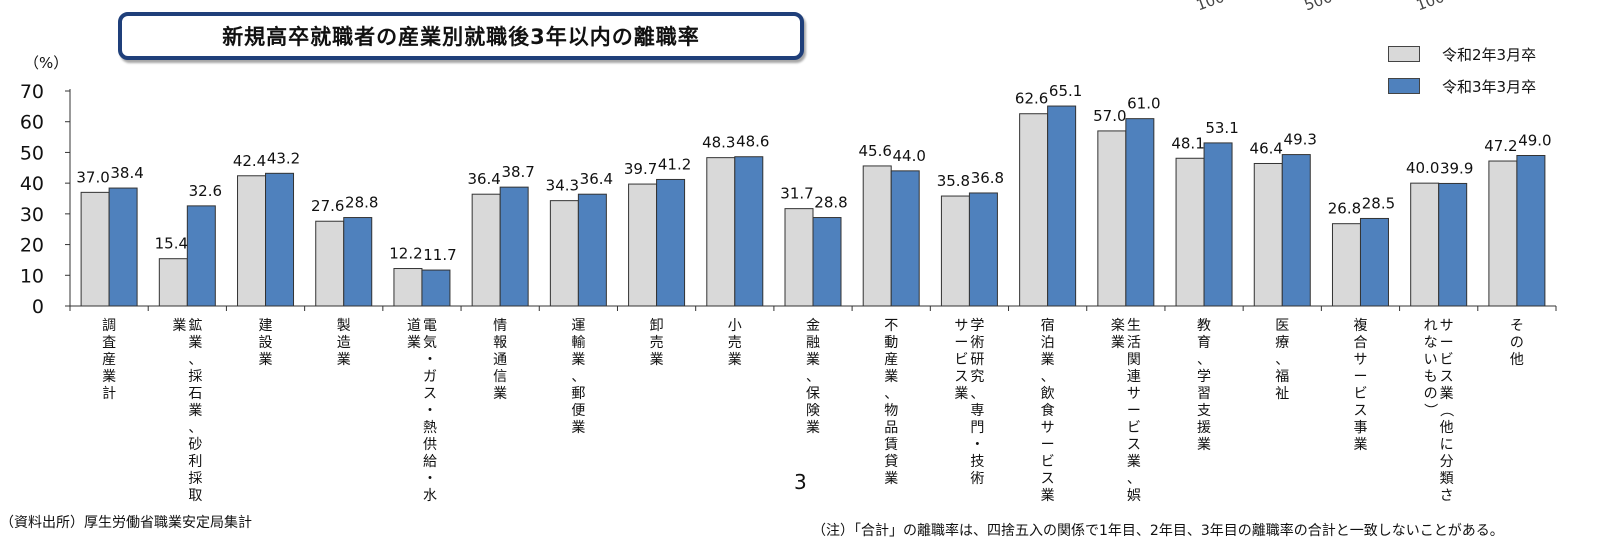 This screenshot has height=542, width=1600. What do you see at coordinates (1456, 168) in the screenshot?
I see `data-label-2021: 39.9` at bounding box center [1456, 168].